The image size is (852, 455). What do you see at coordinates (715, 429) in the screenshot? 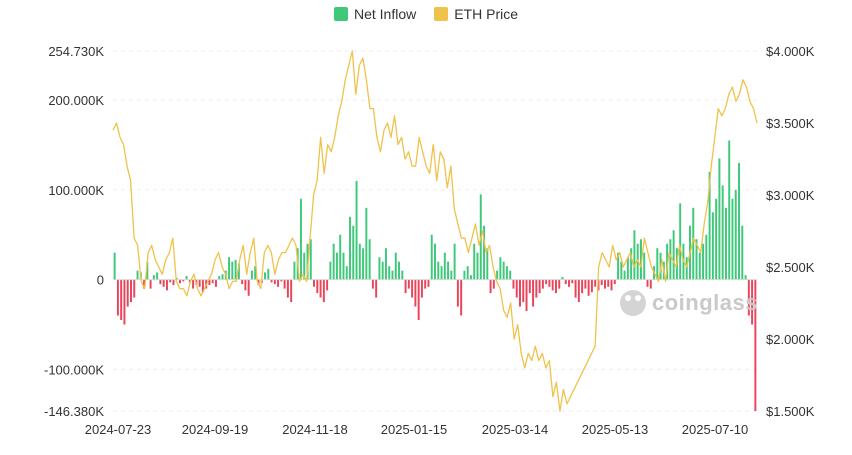
I see `x-tick-label-6: 2025-07-10` at bounding box center [715, 429].